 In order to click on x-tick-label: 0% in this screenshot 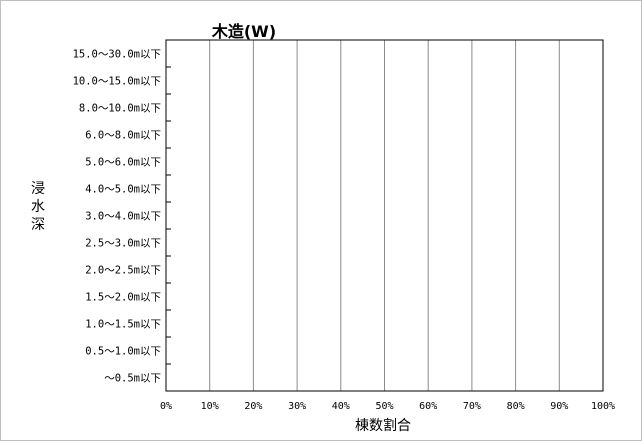, I will do `click(166, 406)`.